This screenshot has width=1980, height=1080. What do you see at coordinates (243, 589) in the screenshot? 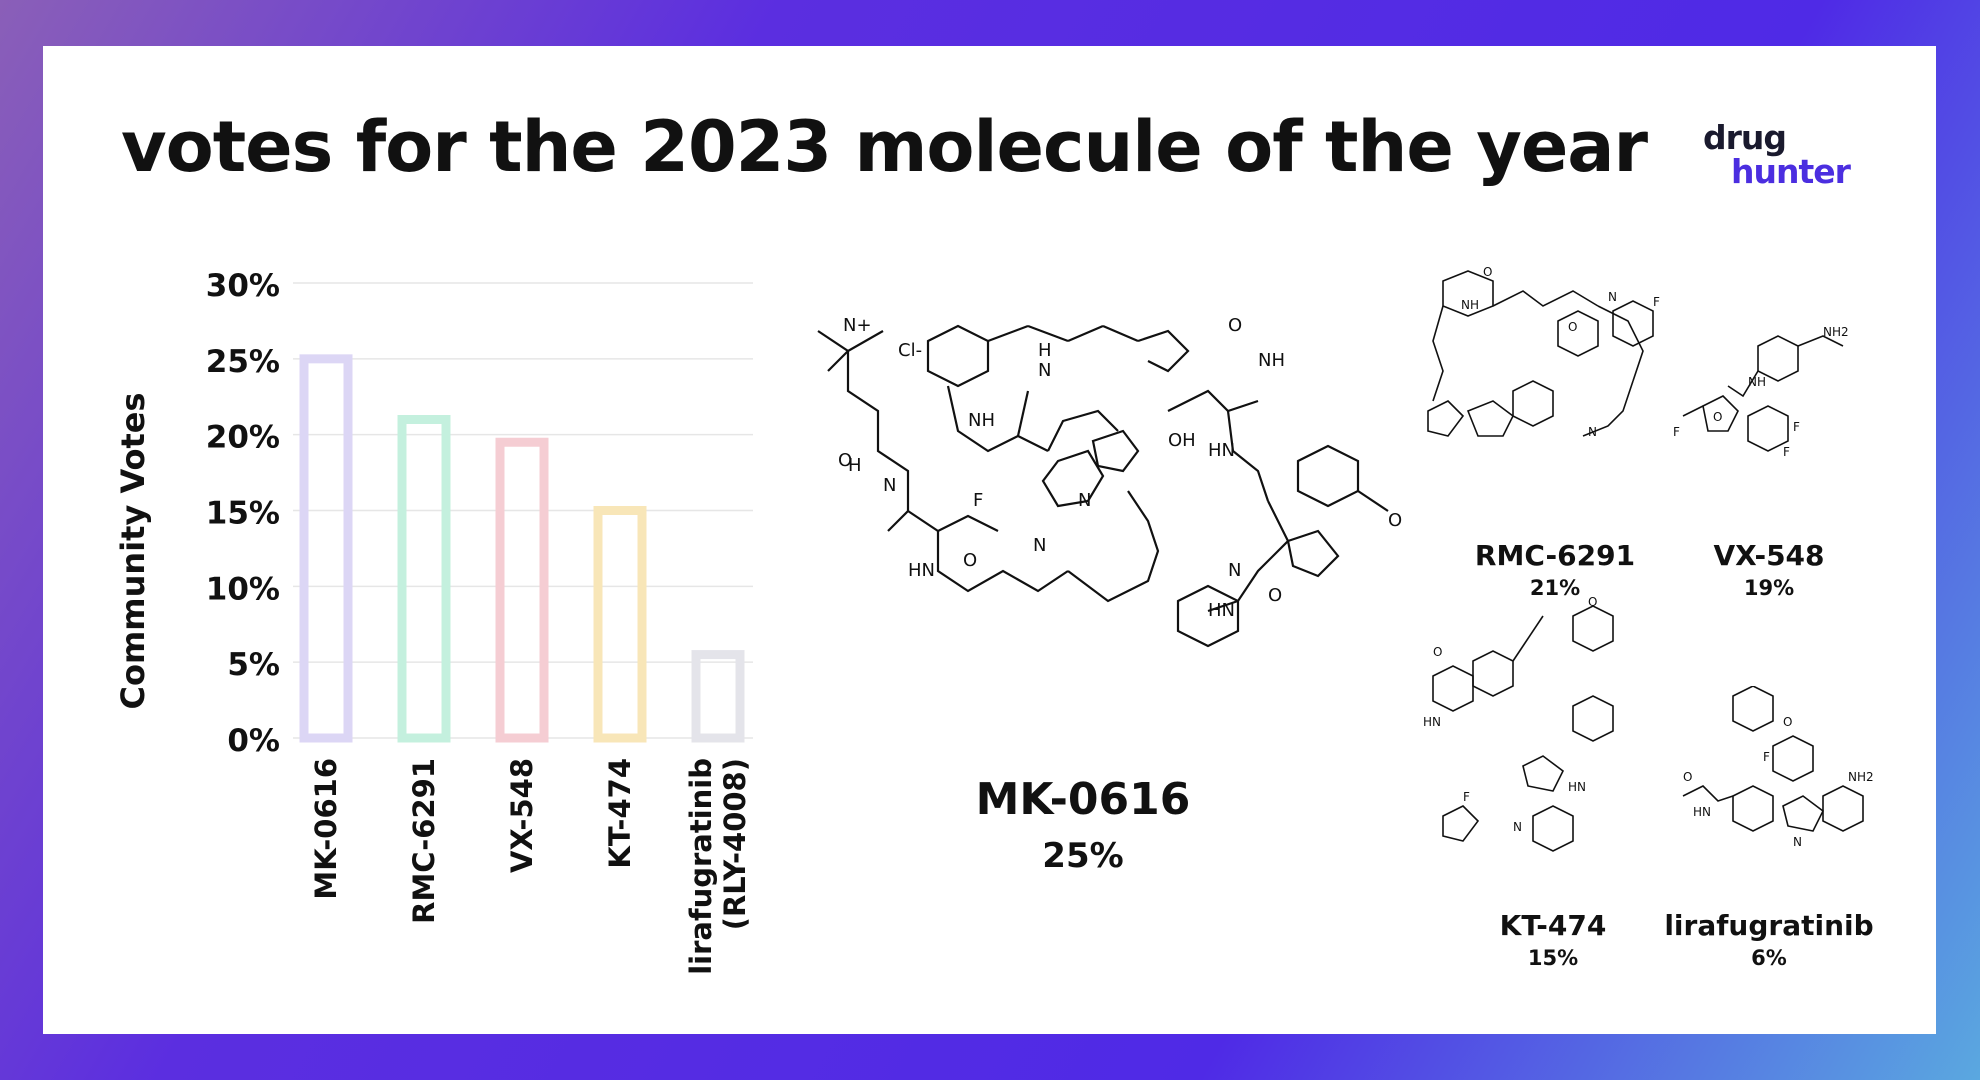
I see `y-tick-label: 10%` at bounding box center [243, 589].